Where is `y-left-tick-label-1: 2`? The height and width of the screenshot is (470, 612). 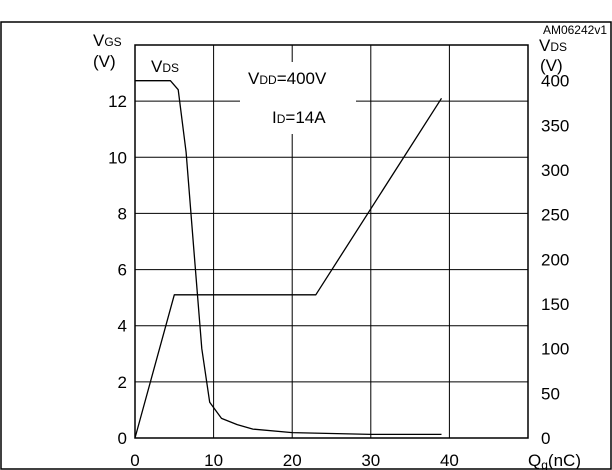 y-left-tick-label-1: 2 is located at coordinates (122, 382).